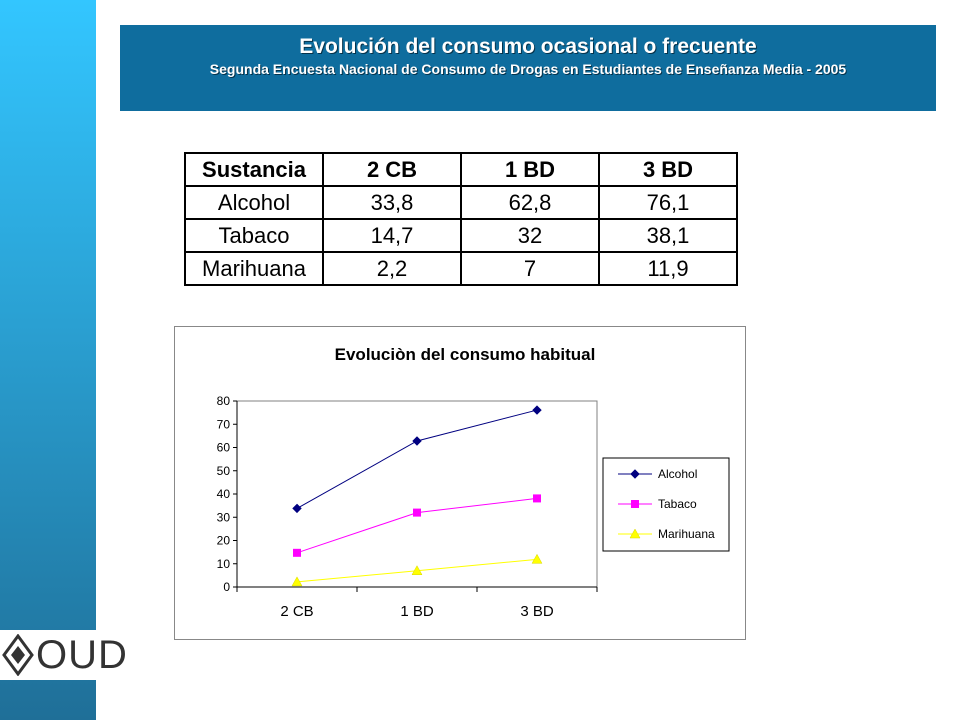 This screenshot has width=960, height=720. Describe the element at coordinates (224, 448) in the screenshot. I see `y-tick-label: 60` at that location.